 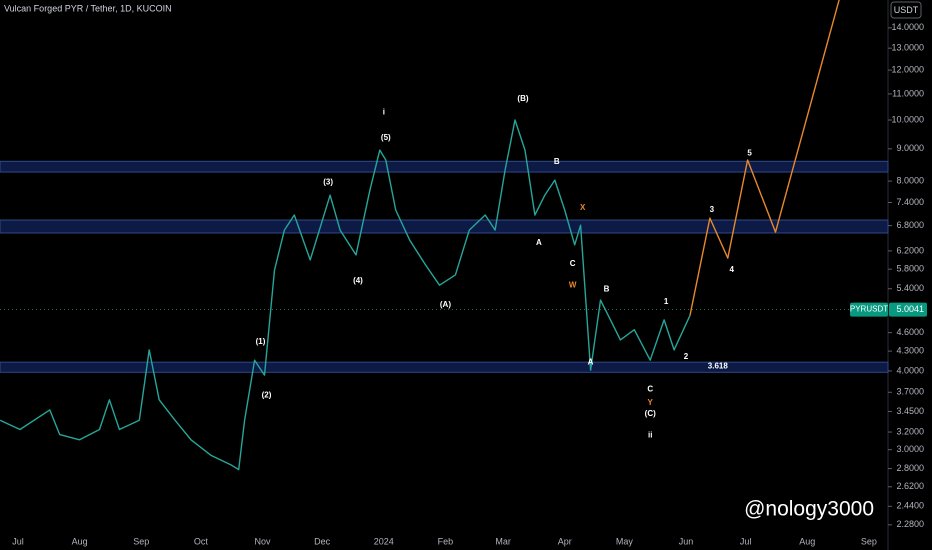 I want to click on wave-label: 2, so click(x=686, y=356).